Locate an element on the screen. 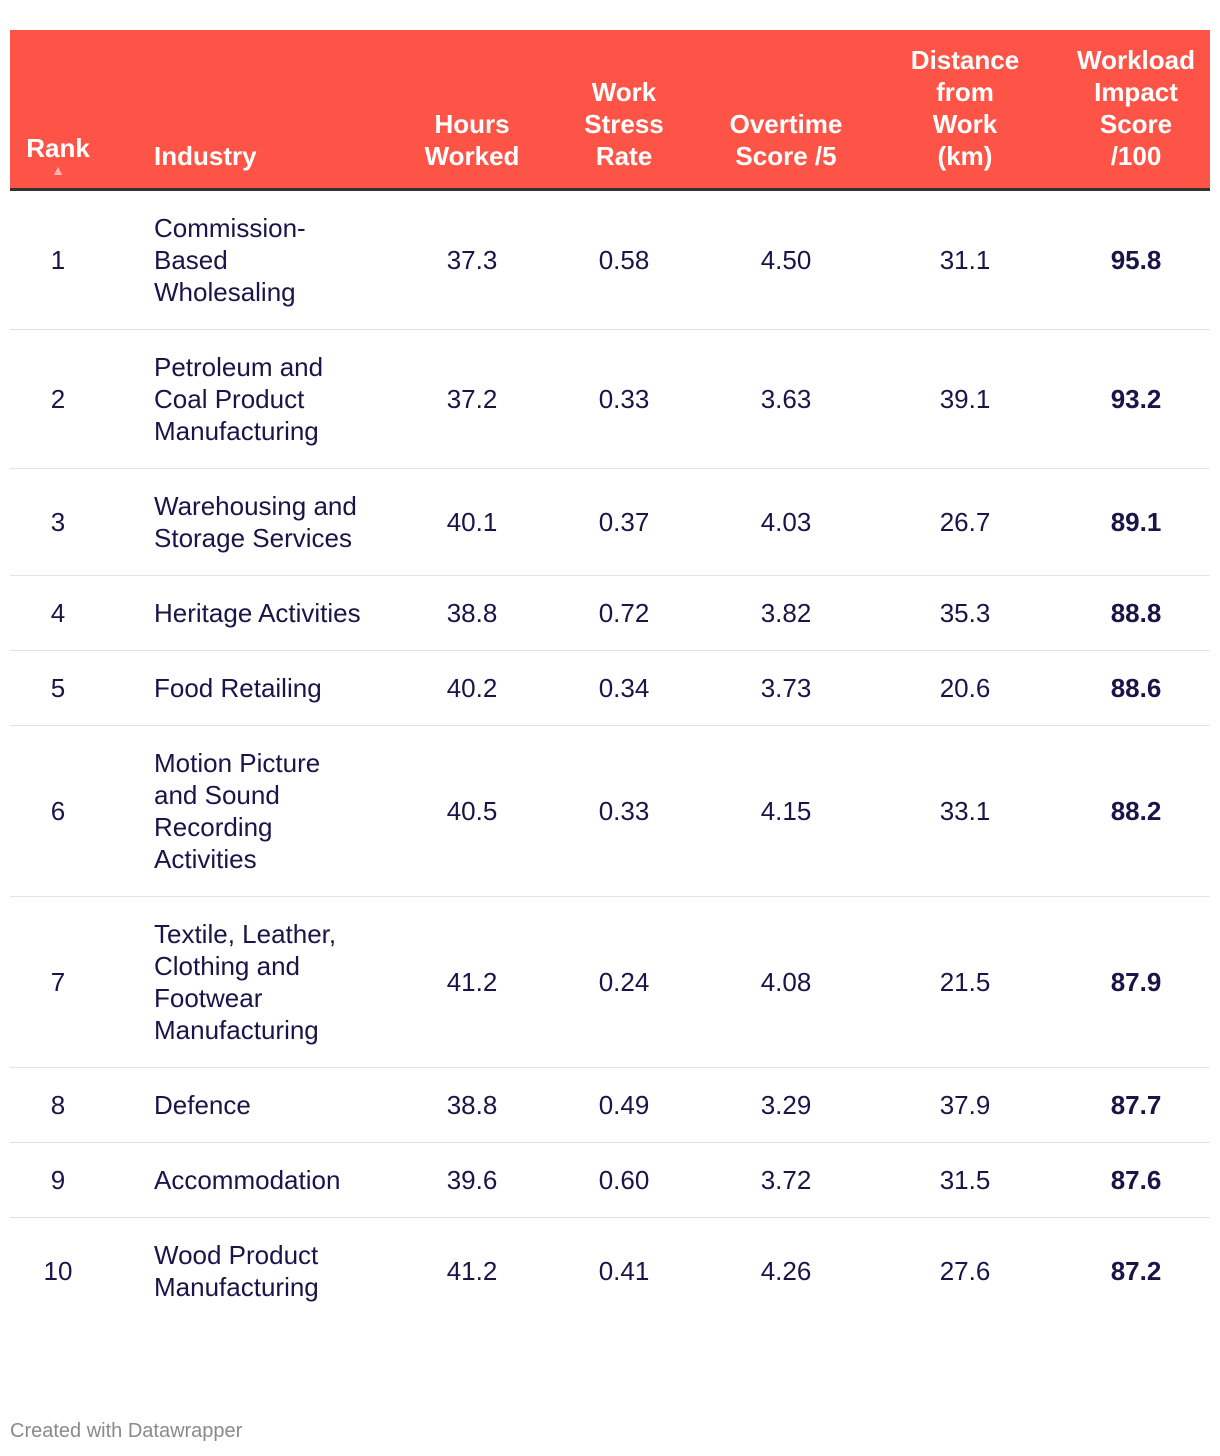  table-cell: 87.7 is located at coordinates (1136, 1105).